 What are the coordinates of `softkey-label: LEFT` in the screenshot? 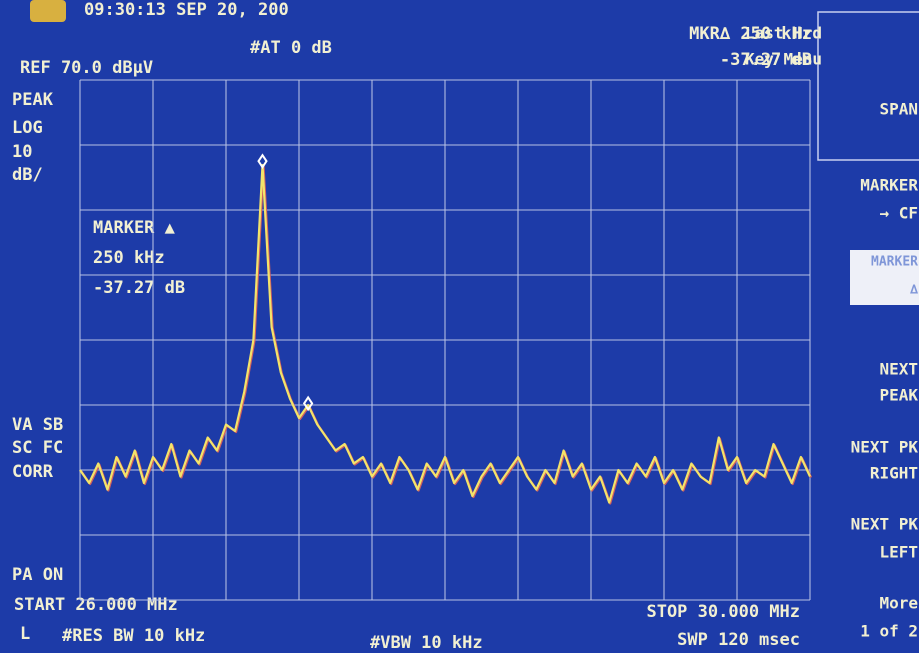 It's located at (898, 552).